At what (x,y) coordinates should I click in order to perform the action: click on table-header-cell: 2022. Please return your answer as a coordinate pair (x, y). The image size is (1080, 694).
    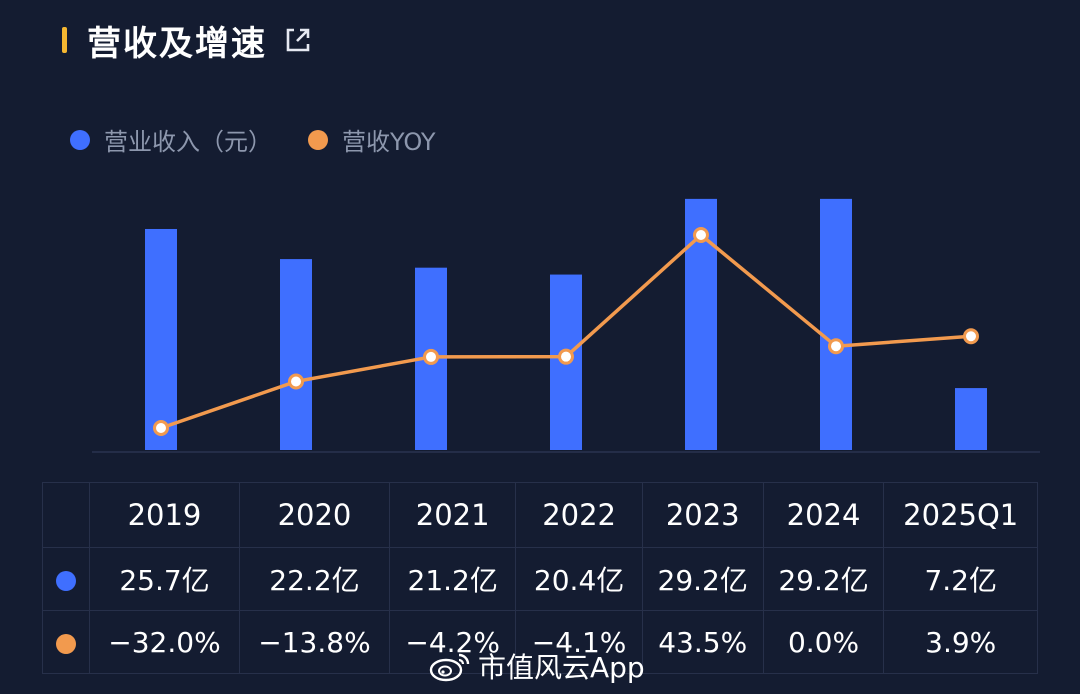
    Looking at the image, I should click on (579, 515).